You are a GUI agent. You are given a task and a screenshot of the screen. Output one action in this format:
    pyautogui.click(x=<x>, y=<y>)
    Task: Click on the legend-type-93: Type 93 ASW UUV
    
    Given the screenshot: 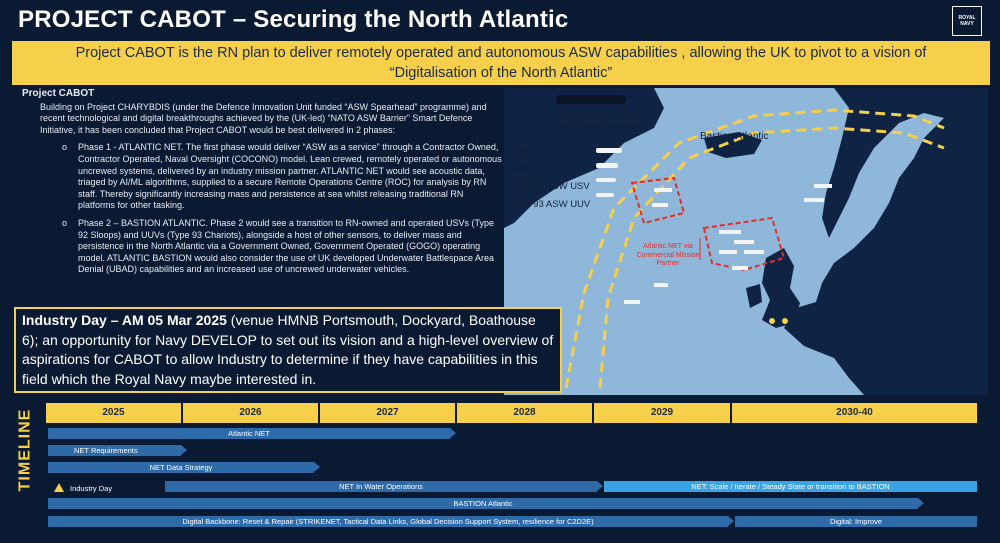 What is the action you would take?
    pyautogui.click(x=550, y=204)
    